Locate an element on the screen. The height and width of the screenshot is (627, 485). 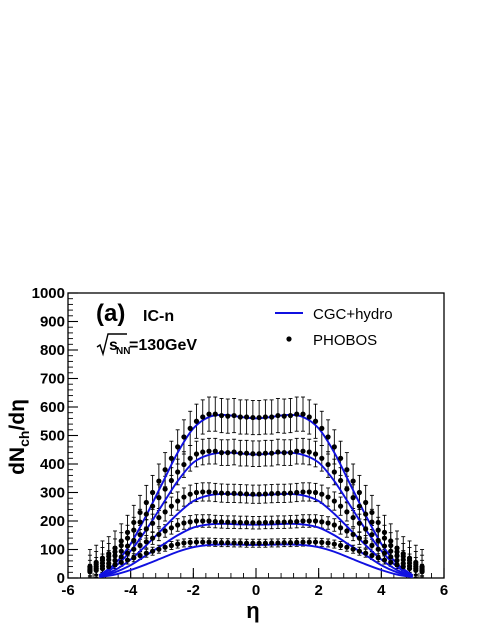
x-tick-label: -4 is located at coordinates (131, 590).